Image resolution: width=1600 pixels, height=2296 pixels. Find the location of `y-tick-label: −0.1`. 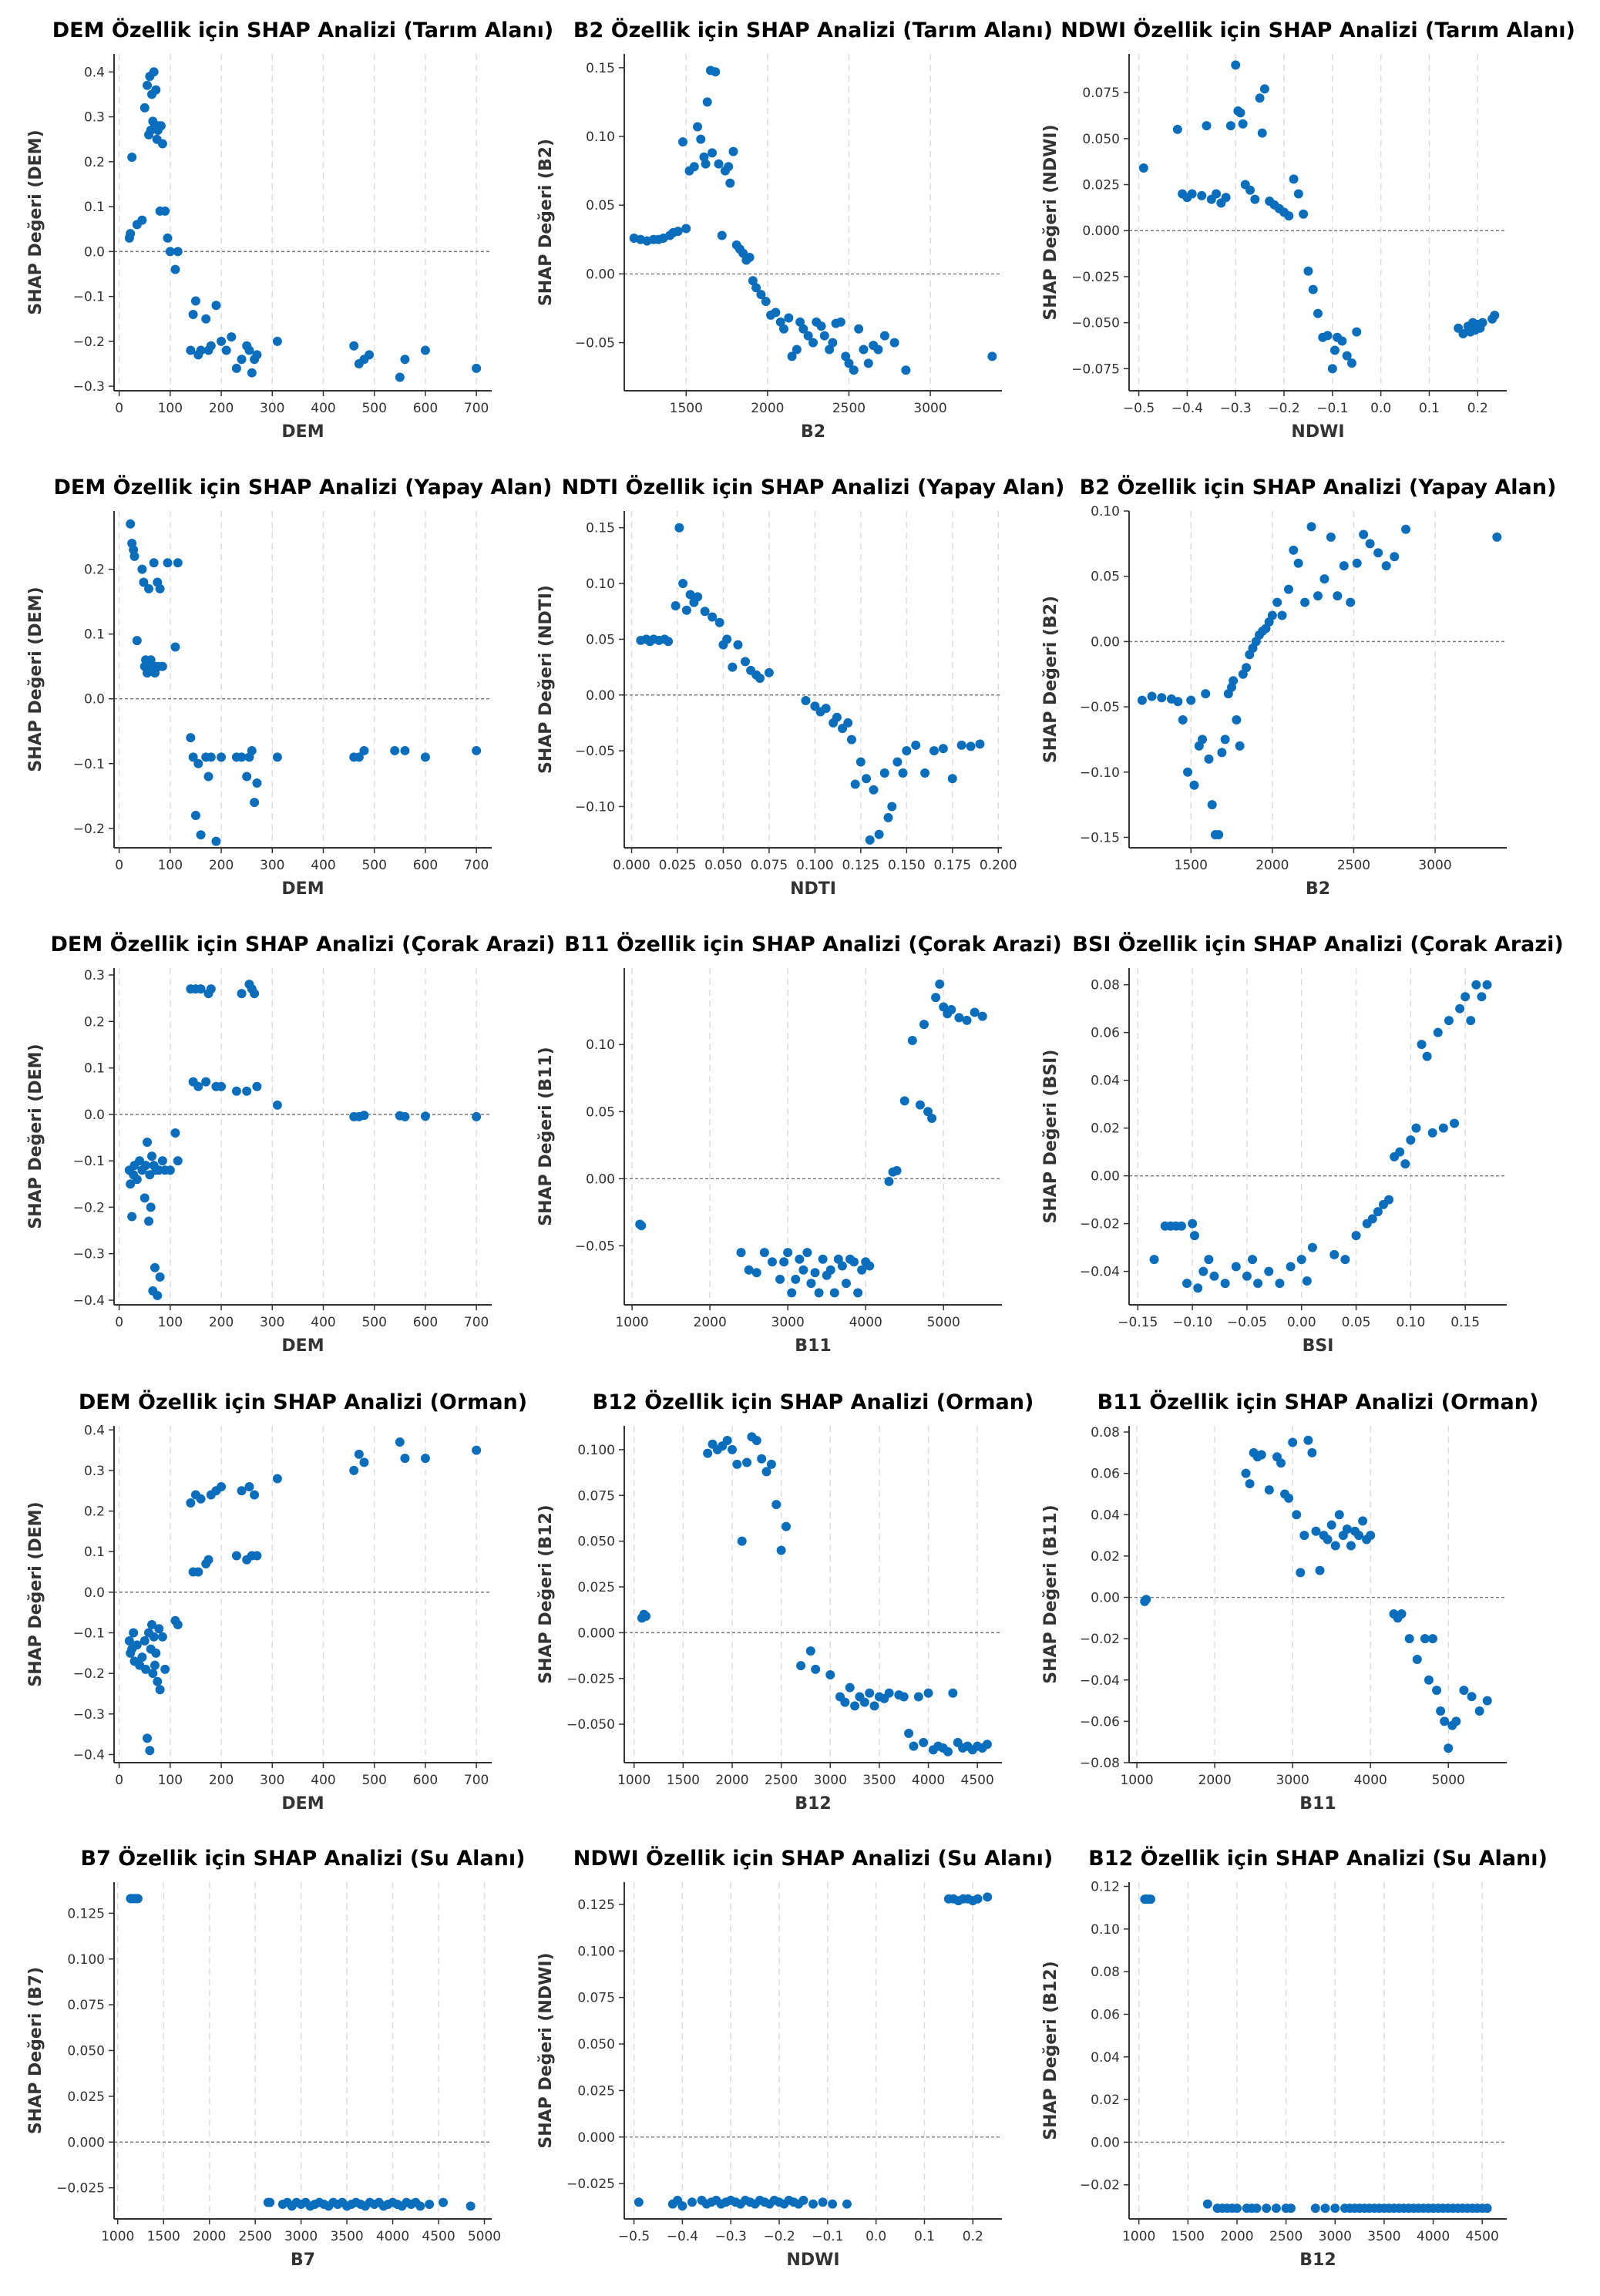

y-tick-label: −0.1 is located at coordinates (89, 297).